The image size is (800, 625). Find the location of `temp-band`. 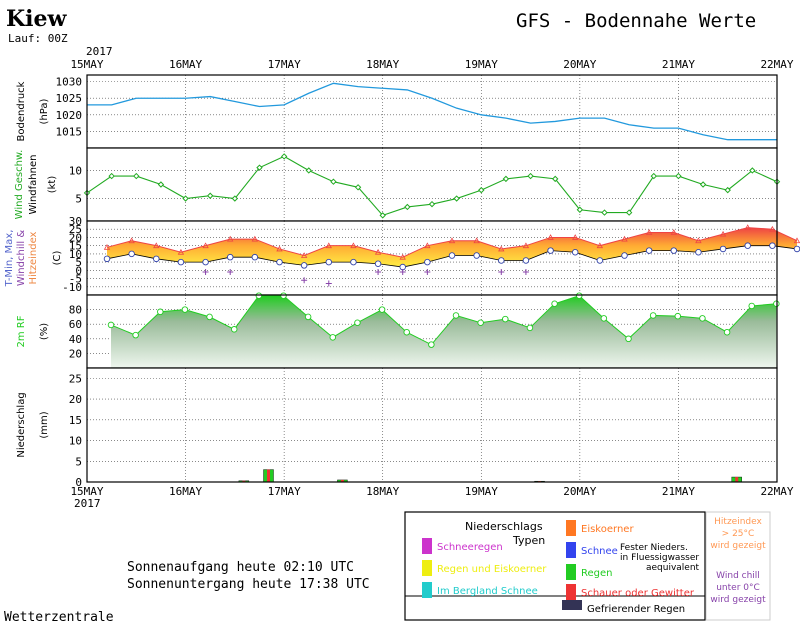

temp-band is located at coordinates (452, 247).